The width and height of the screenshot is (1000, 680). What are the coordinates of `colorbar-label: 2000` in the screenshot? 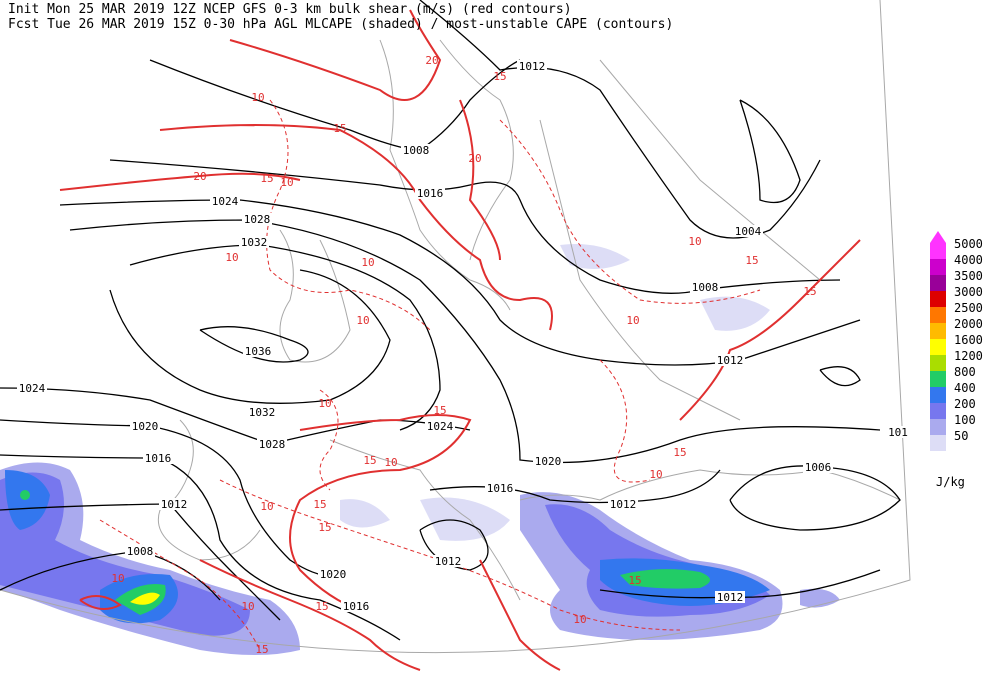 It's located at (968, 324).